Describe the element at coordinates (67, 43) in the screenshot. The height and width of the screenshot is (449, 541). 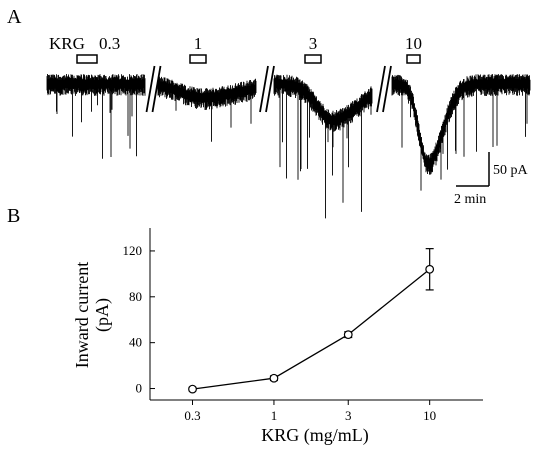
I see `drug-label: KRG` at that location.